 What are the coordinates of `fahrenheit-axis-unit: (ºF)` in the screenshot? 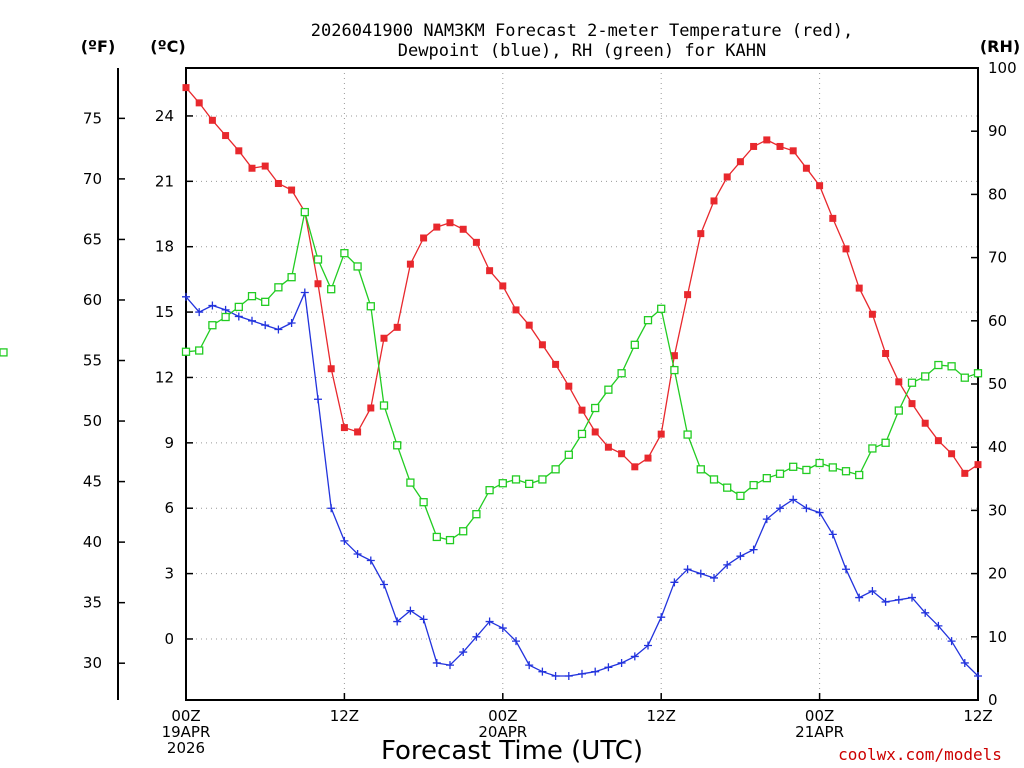 It's located at (98, 46).